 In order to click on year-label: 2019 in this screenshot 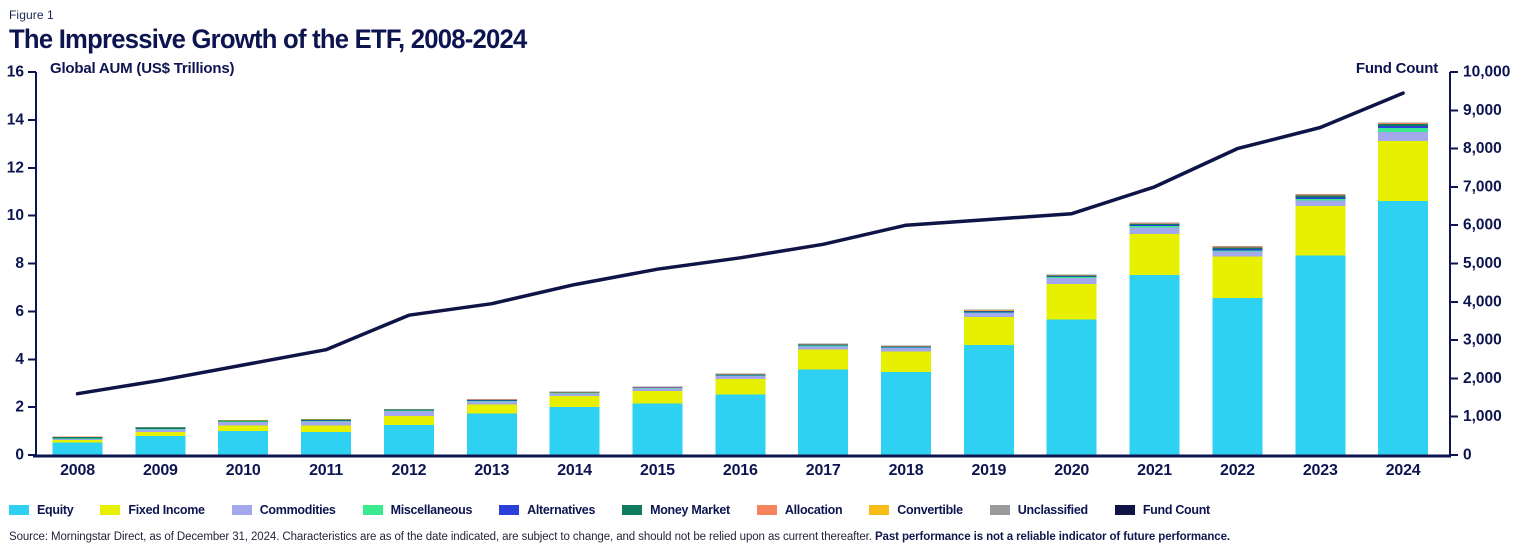, I will do `click(988, 470)`.